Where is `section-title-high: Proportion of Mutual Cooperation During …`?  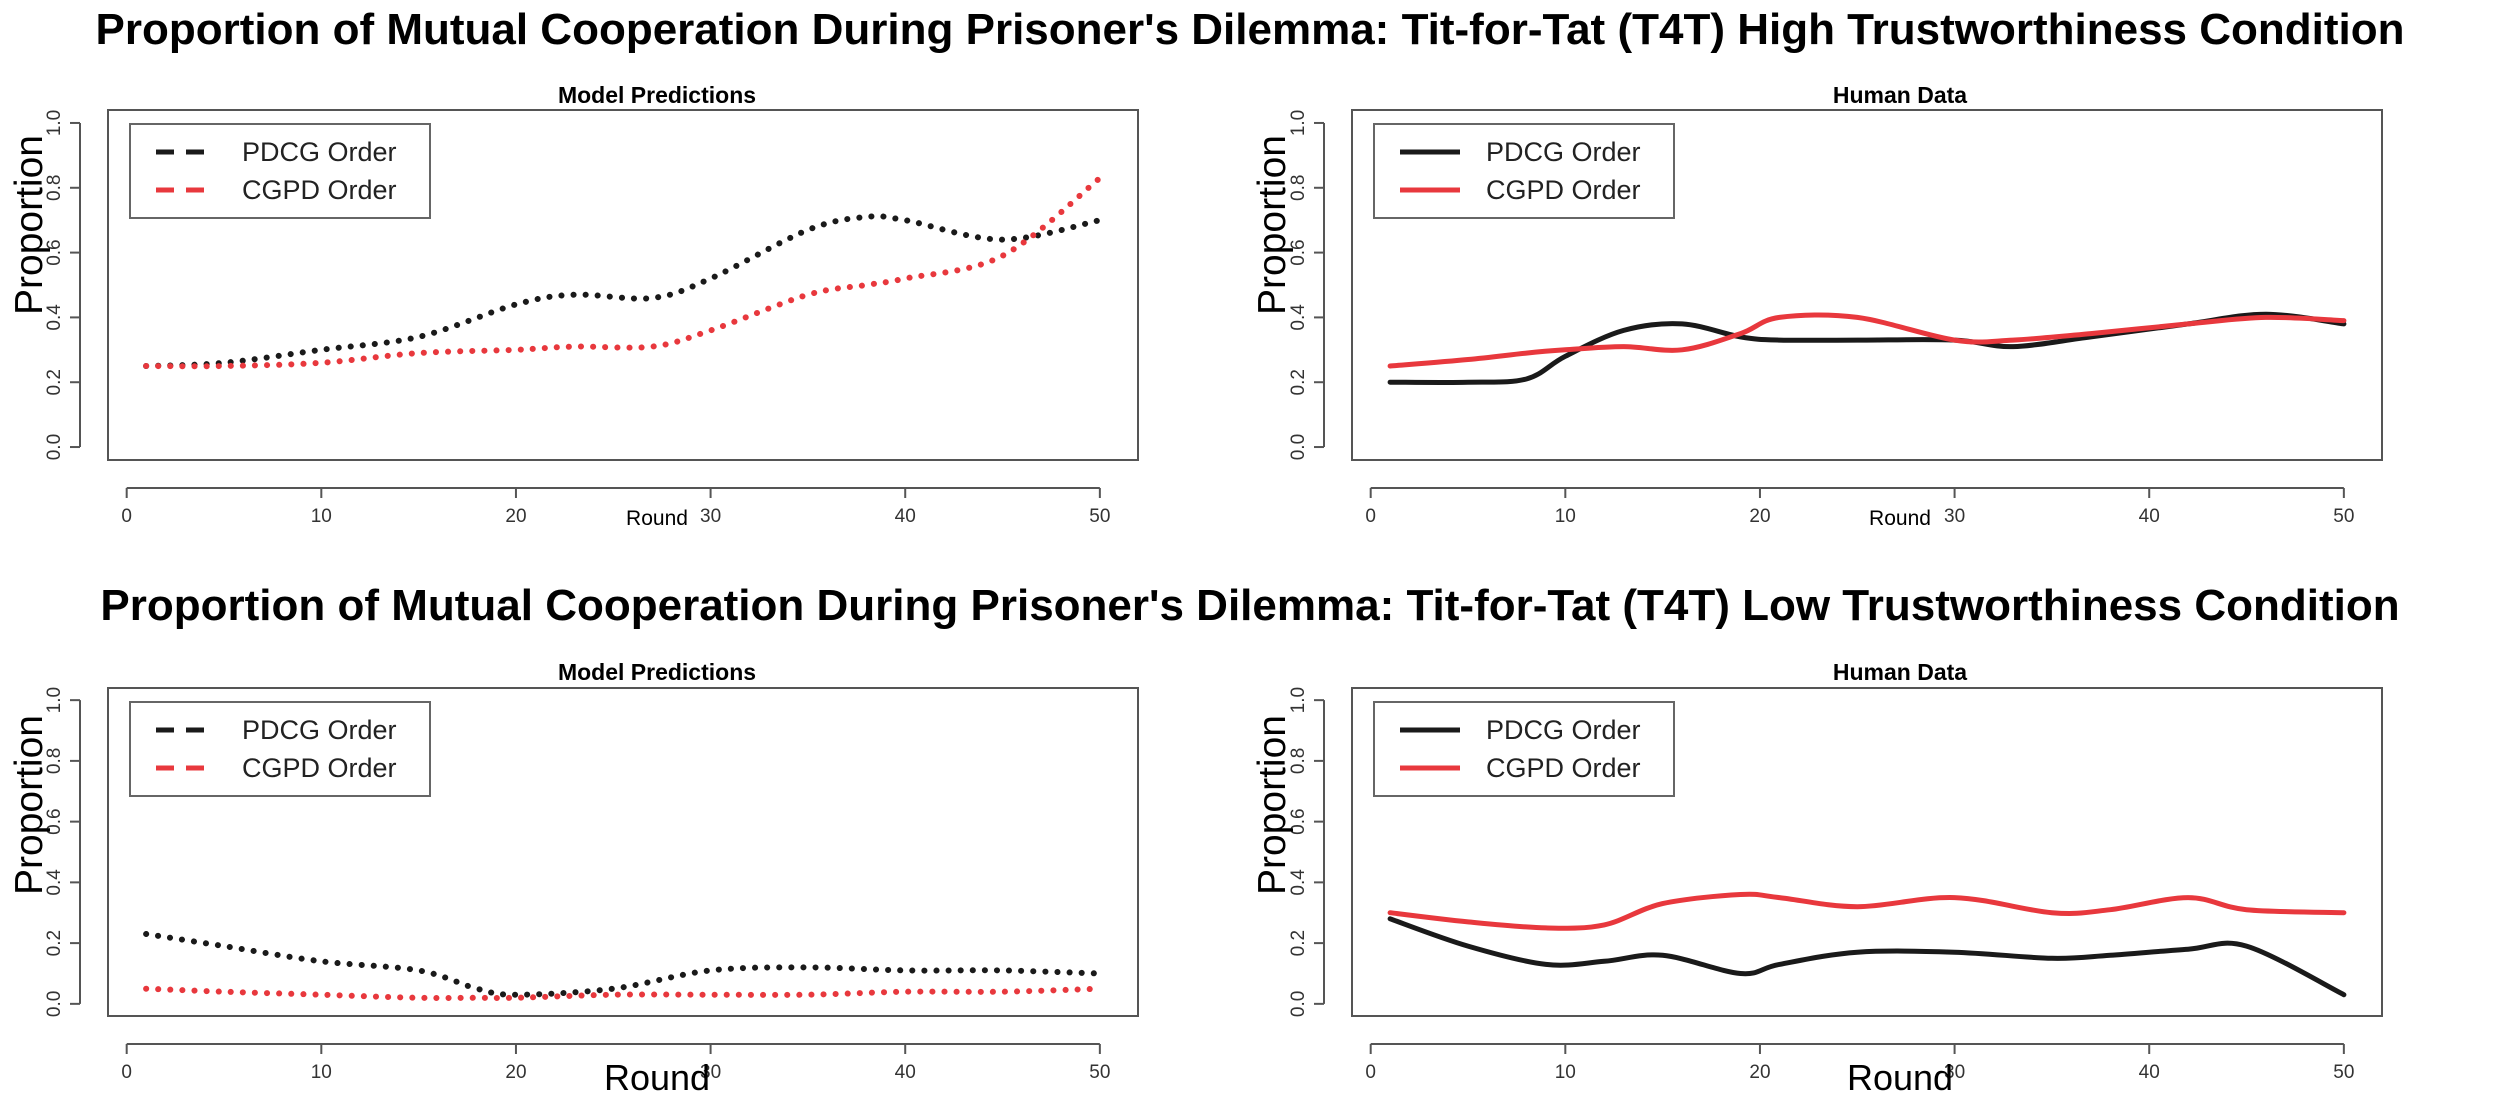 section-title-high: Proportion of Mutual Cooperation During … is located at coordinates (1249, 29).